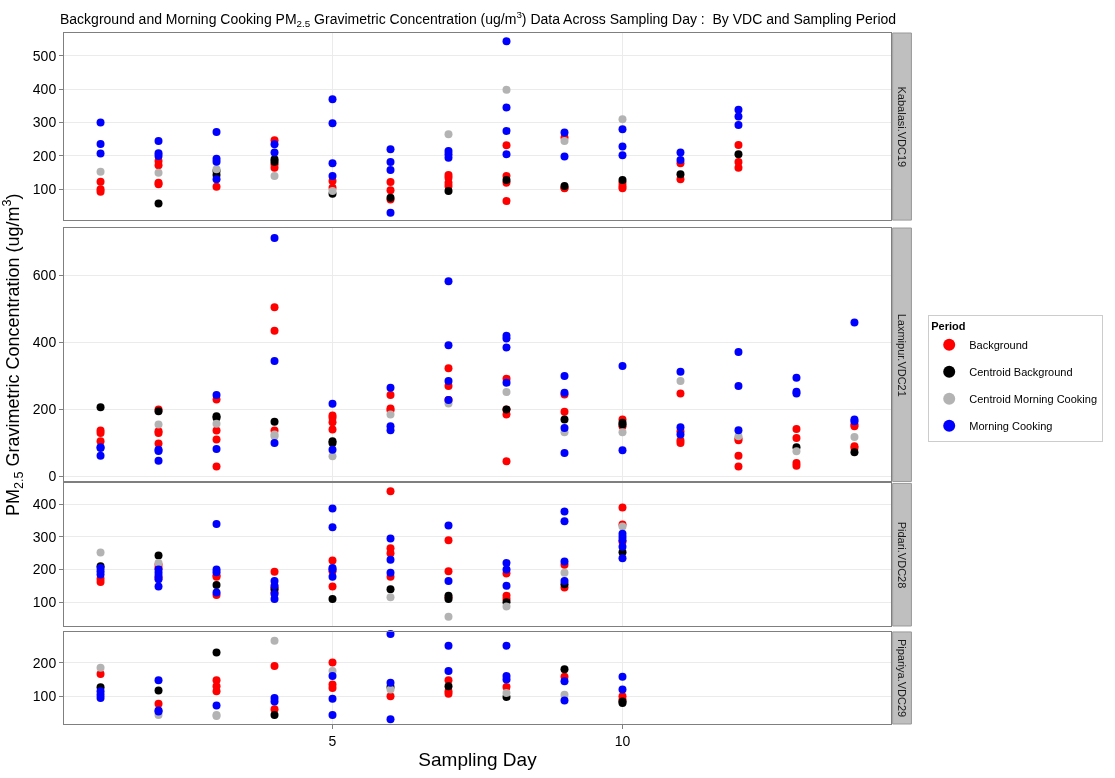  Describe the element at coordinates (1033, 399) in the screenshot. I see `legend-label: Centroid Morning Cooking` at that location.